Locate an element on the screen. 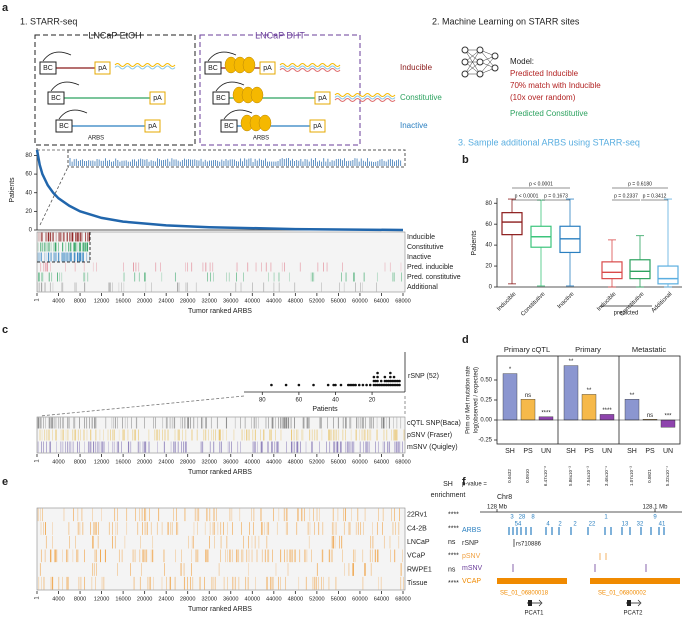 The width and height of the screenshot is (685, 621). row-label: Constitutive is located at coordinates (425, 247).